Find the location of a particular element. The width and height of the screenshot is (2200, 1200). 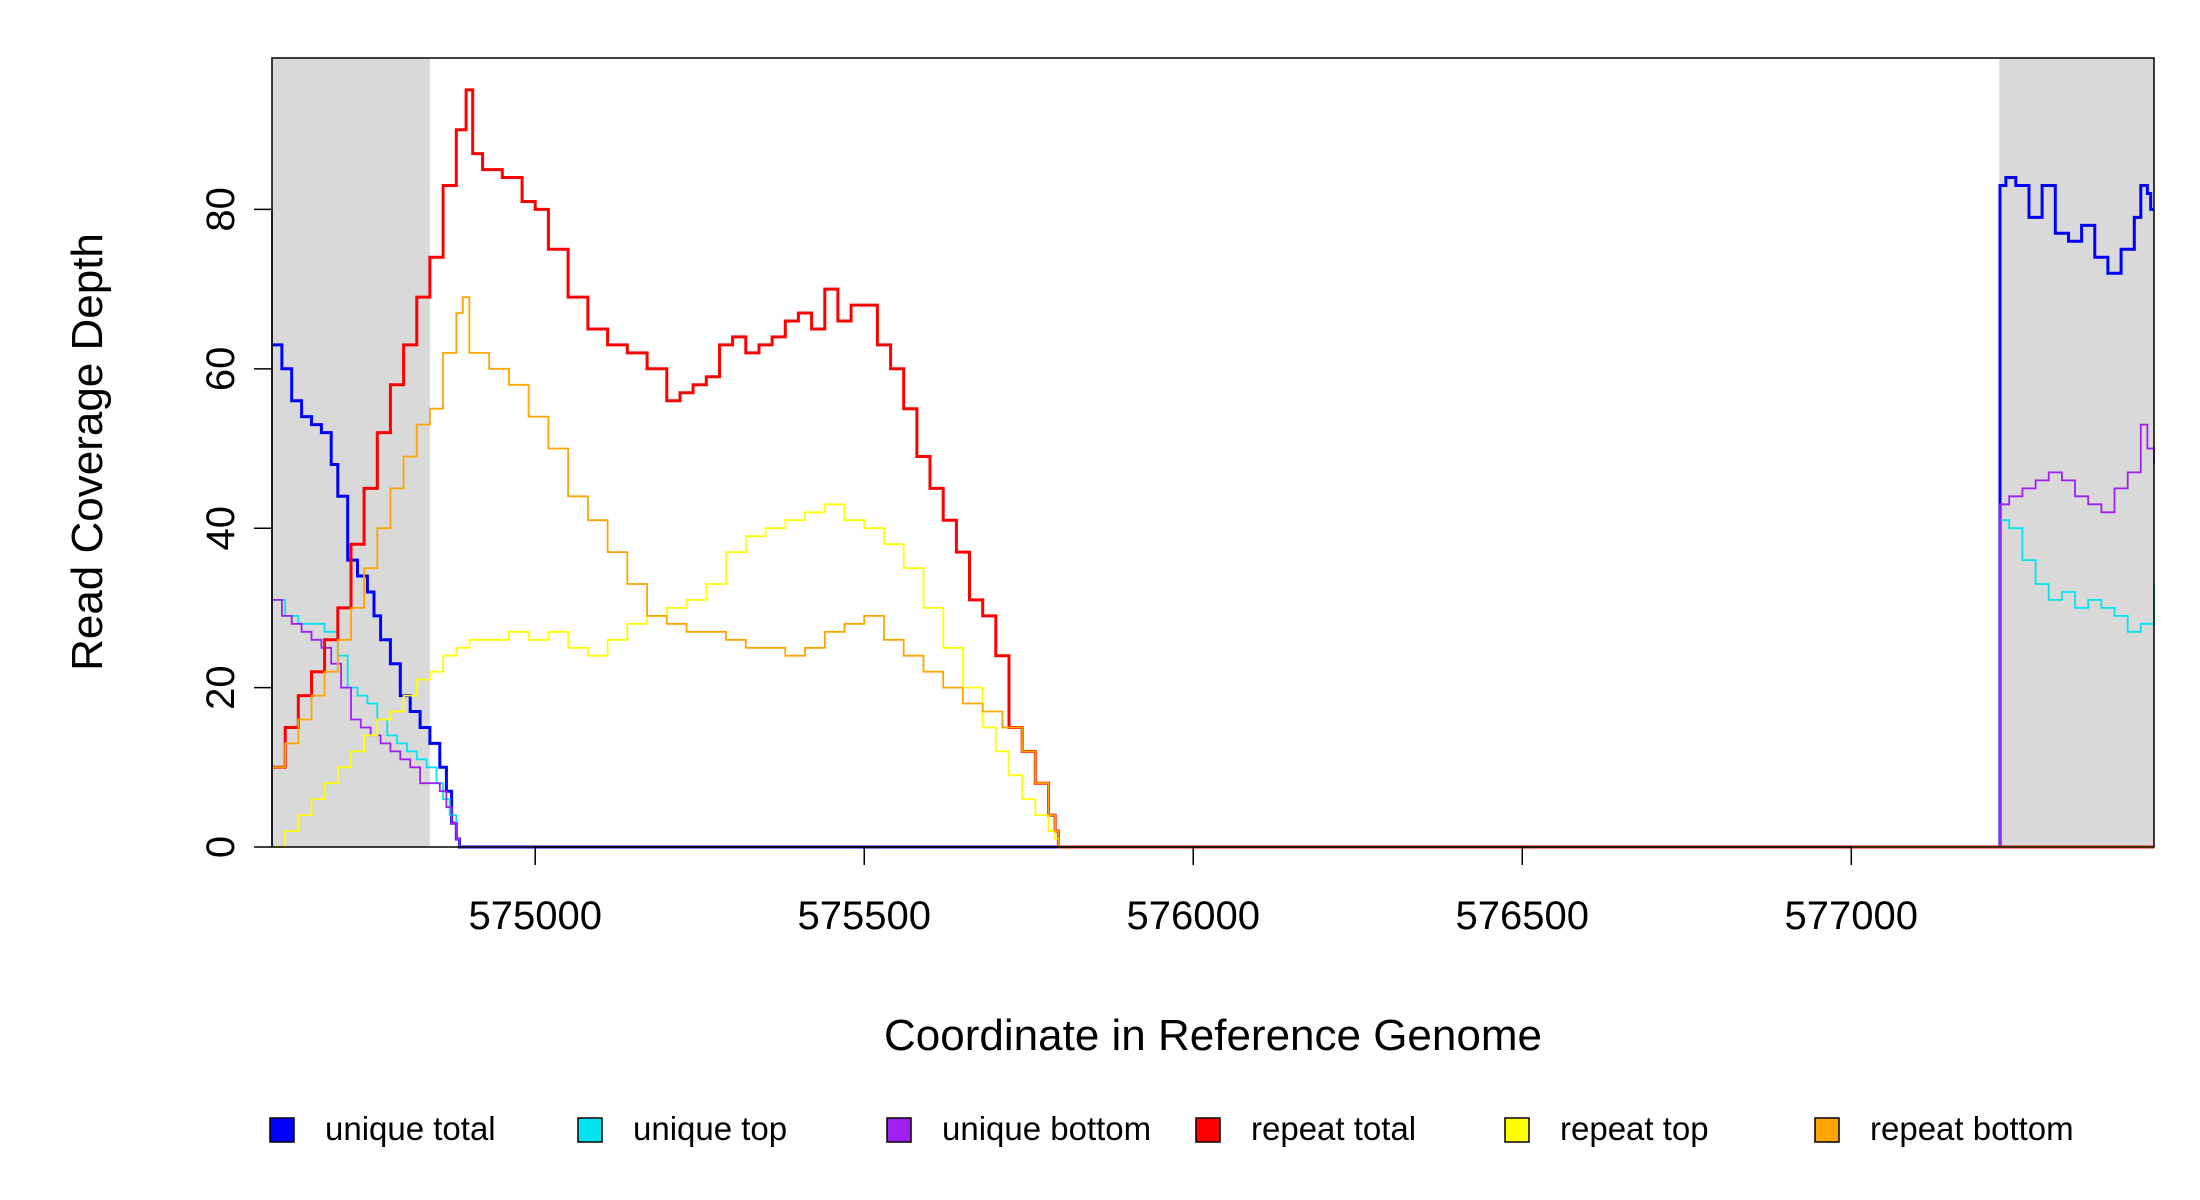

x-axis: 575000 575500 576000 576500 577000 is located at coordinates (1193, 892).